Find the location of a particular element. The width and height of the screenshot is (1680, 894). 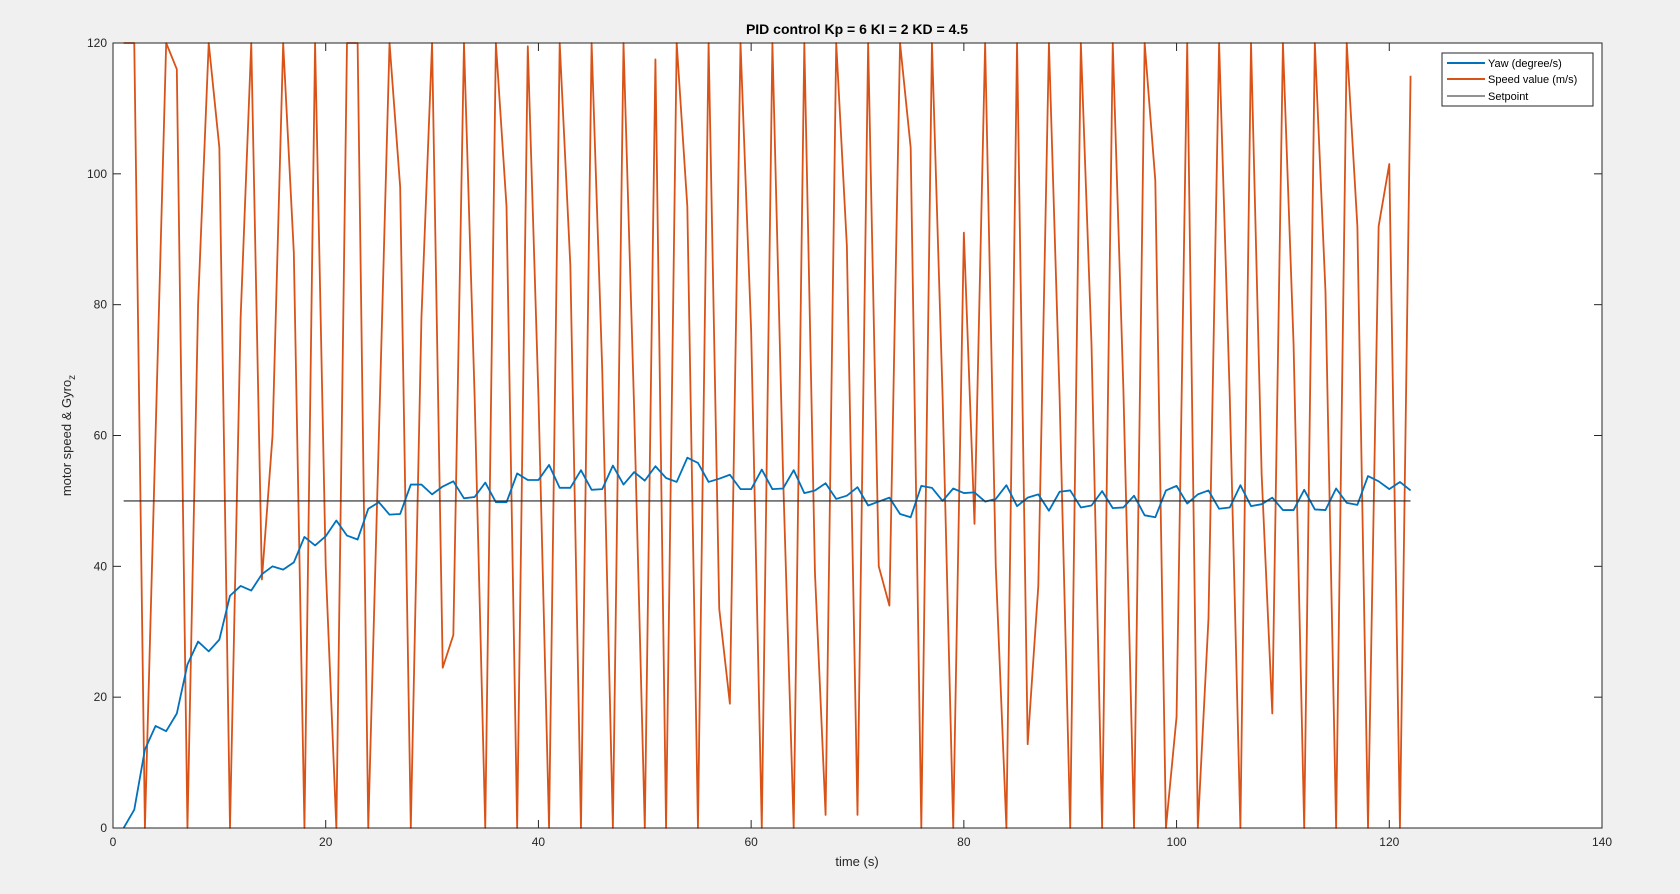

x-tick-label: 40 is located at coordinates (539, 842).